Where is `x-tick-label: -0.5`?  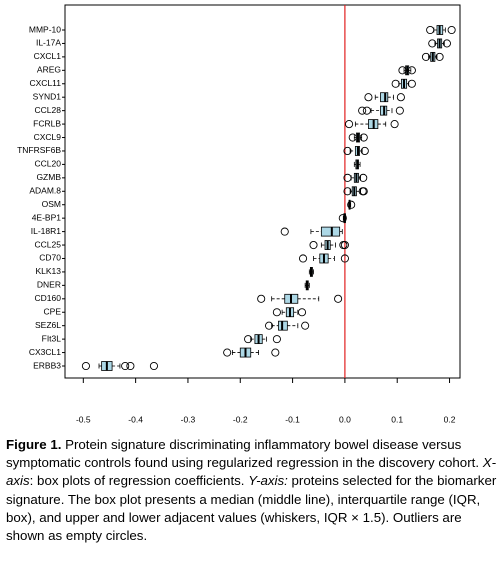 x-tick-label: -0.5 is located at coordinates (83, 419).